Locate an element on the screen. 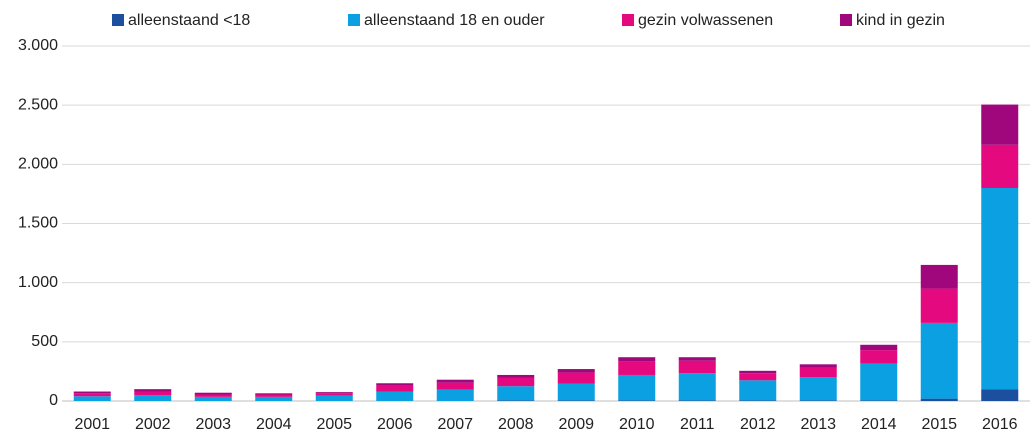 This screenshot has height=437, width=1033. y-tick-label: 0 is located at coordinates (53, 400).